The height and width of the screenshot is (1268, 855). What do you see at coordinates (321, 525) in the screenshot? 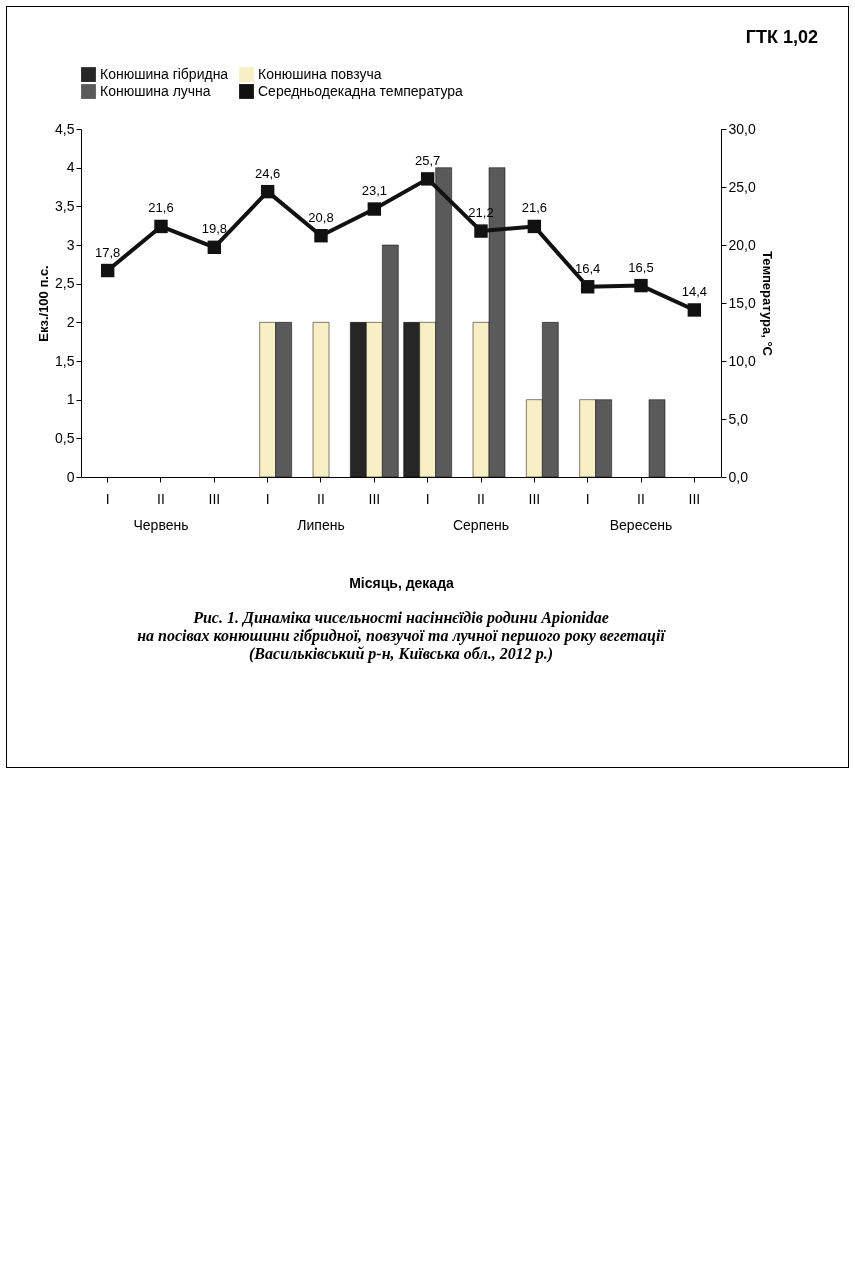
I see `text: Липень` at bounding box center [321, 525].